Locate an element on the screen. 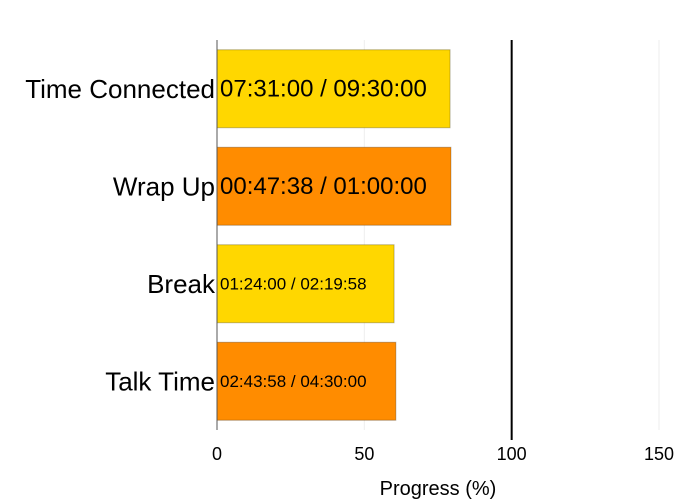 This screenshot has width=700, height=500. bar-value-label: 07:31:00 / 09:30:00 is located at coordinates (323, 88).